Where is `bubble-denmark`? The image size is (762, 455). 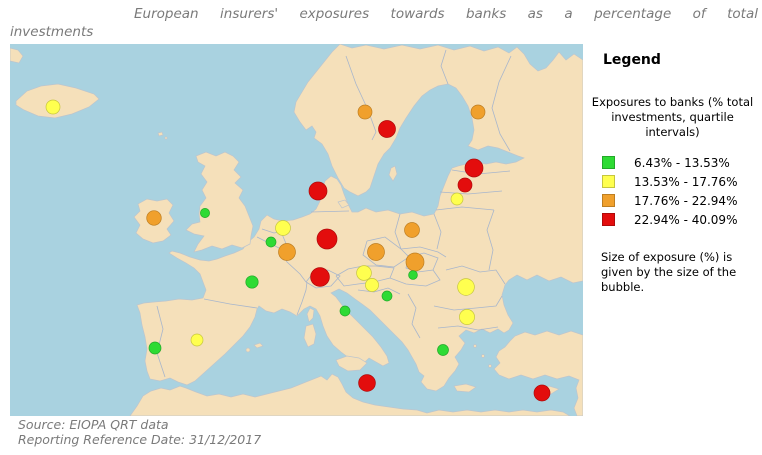 bubble-denmark is located at coordinates (318, 191).